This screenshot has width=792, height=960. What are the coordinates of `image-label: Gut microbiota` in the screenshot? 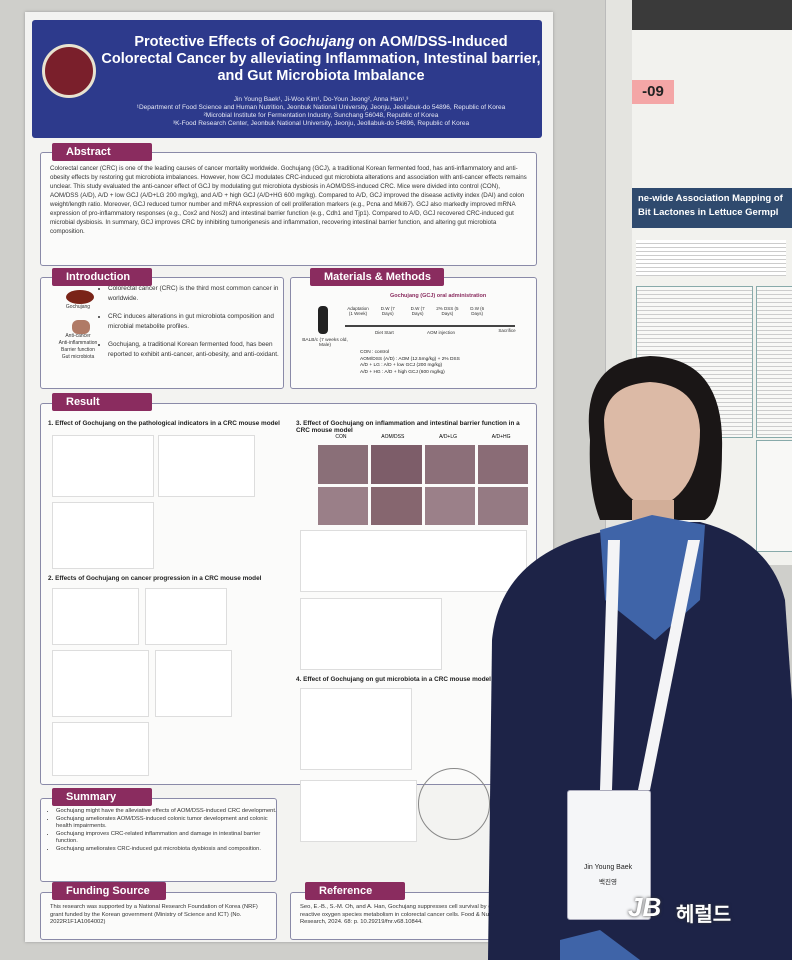 It's located at (78, 357).